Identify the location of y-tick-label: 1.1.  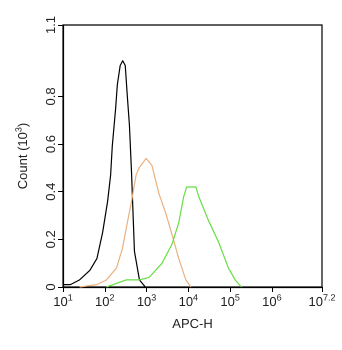
(50, 25).